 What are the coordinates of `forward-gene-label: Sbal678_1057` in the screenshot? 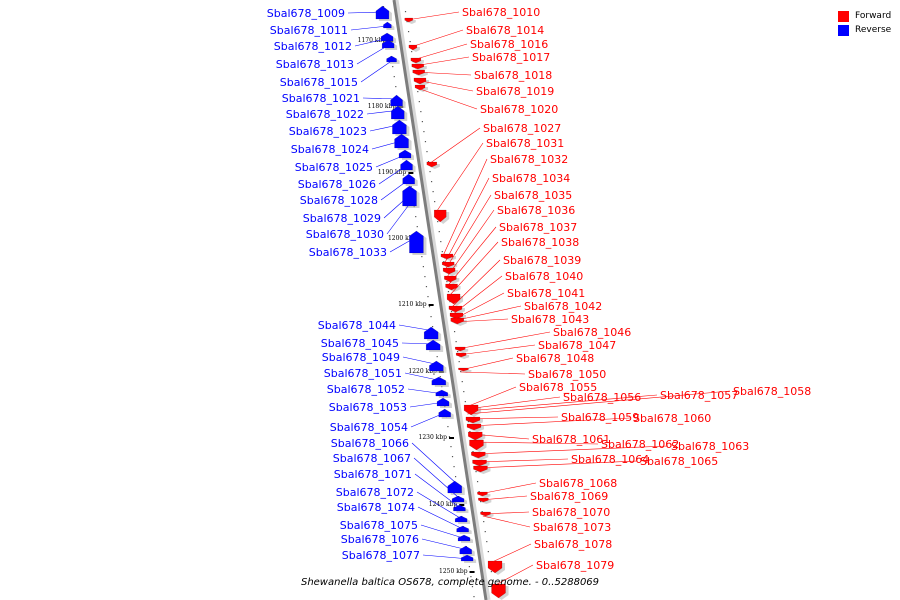 It's located at (699, 395).